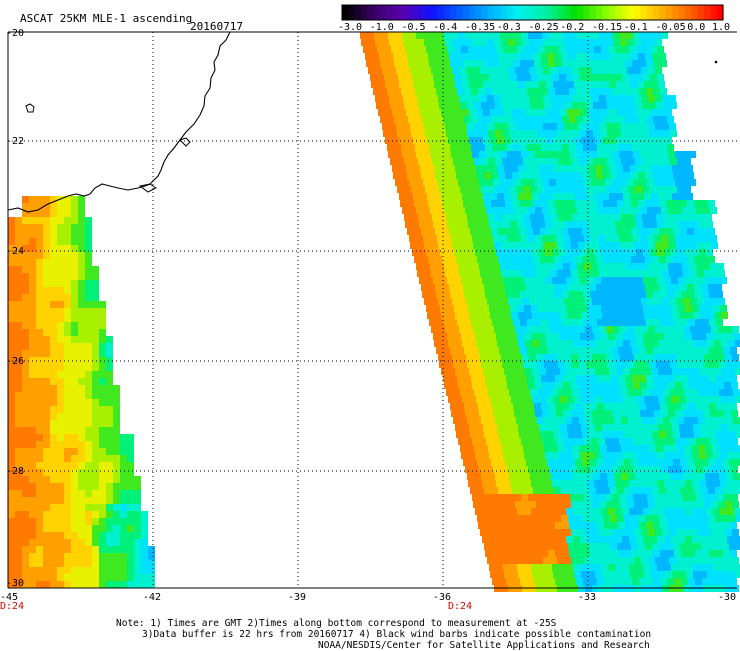 The image size is (740, 651). Describe the element at coordinates (587, 597) in the screenshot. I see `lon-label: -33` at that location.